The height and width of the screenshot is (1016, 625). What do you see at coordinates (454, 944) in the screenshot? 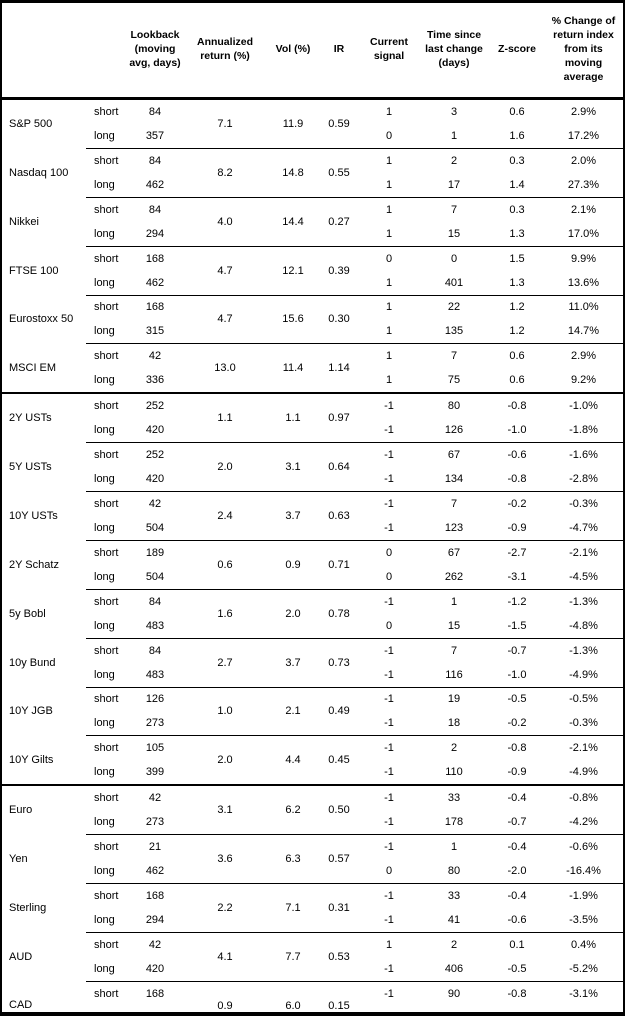
I see `days-since-change-value: 2` at bounding box center [454, 944].